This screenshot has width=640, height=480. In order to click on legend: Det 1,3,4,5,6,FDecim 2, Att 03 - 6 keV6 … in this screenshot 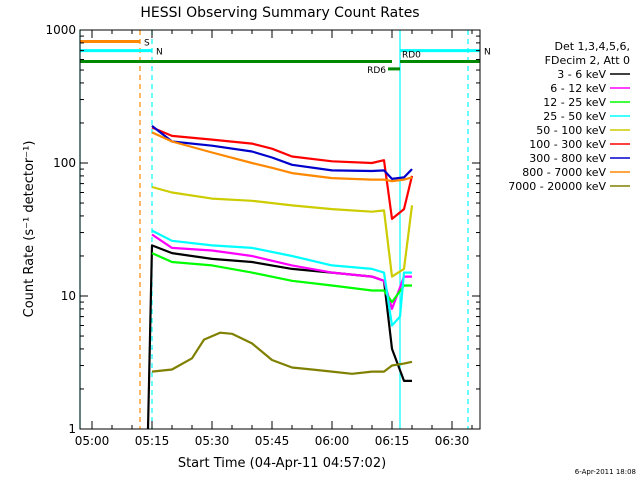, I will do `click(569, 116)`.